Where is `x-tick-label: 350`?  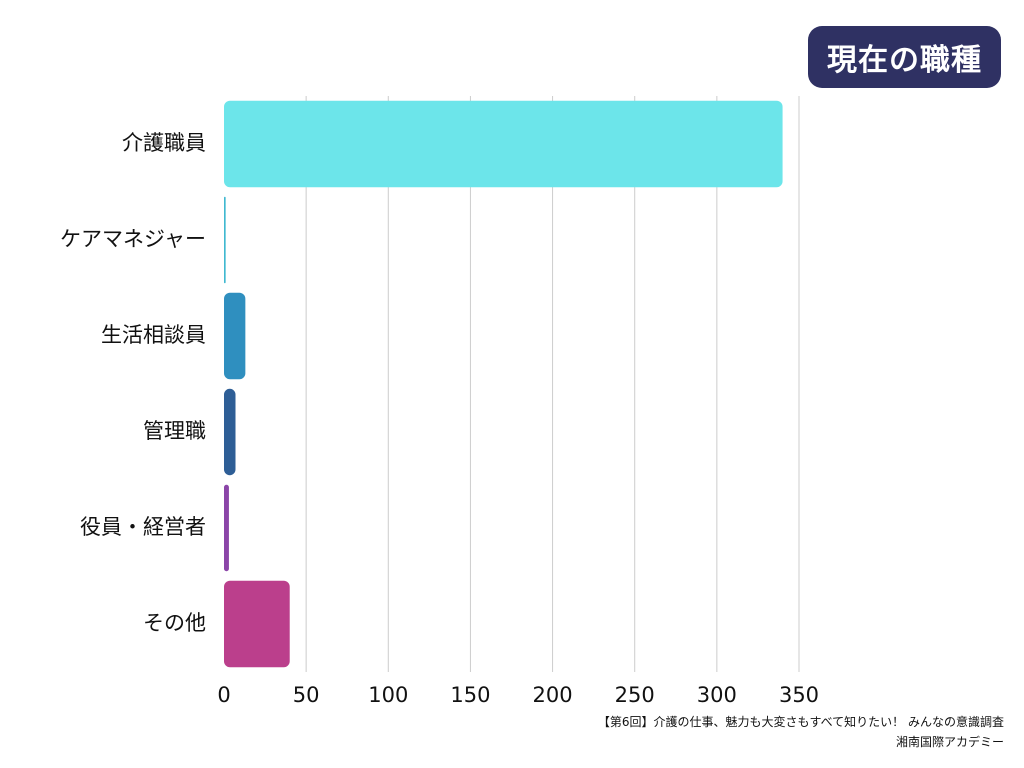 x-tick-label: 350 is located at coordinates (799, 695).